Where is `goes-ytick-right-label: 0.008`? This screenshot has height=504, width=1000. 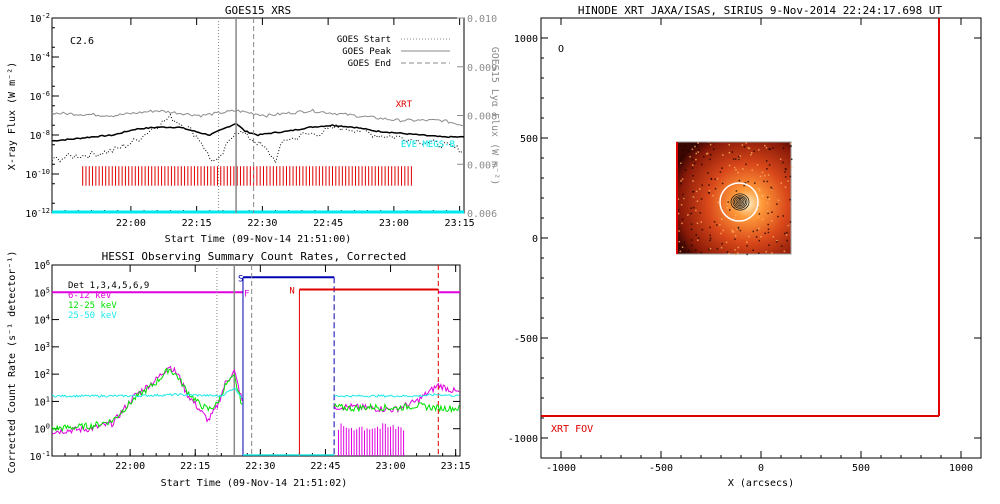 goes-ytick-right-label: 0.008 is located at coordinates (482, 117).